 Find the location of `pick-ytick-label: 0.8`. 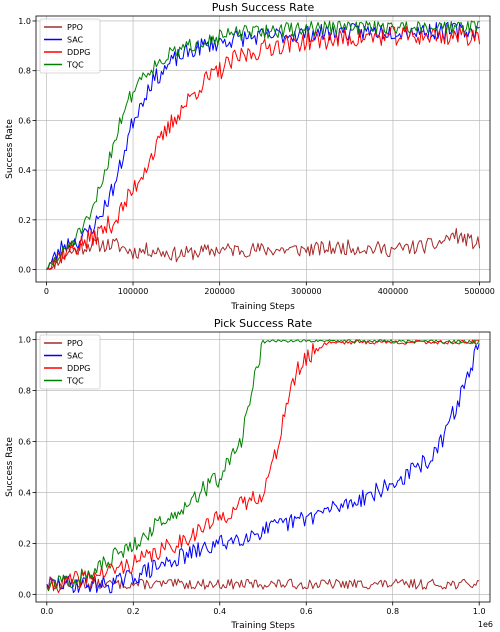

pick-ytick-label: 0.8 is located at coordinates (24, 391).